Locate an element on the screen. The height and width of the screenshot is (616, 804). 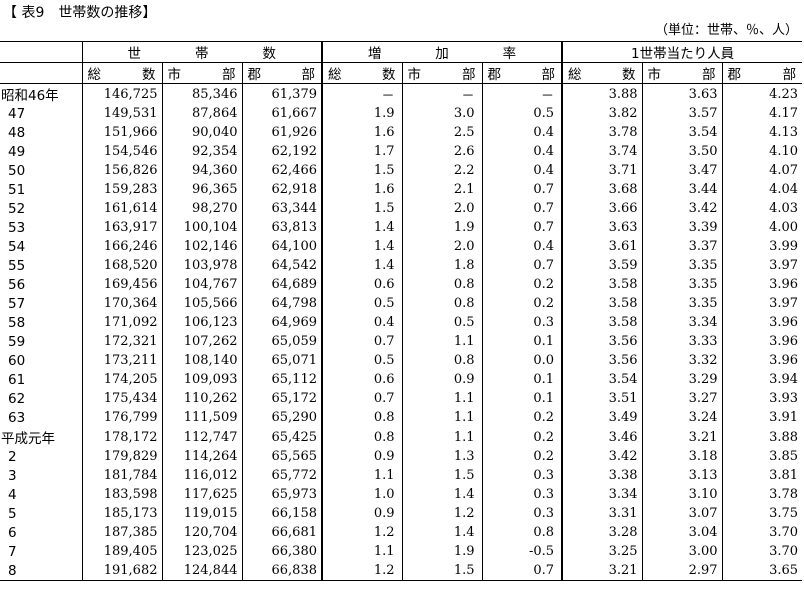
persons-city-cell: 3.37 is located at coordinates (682, 246).